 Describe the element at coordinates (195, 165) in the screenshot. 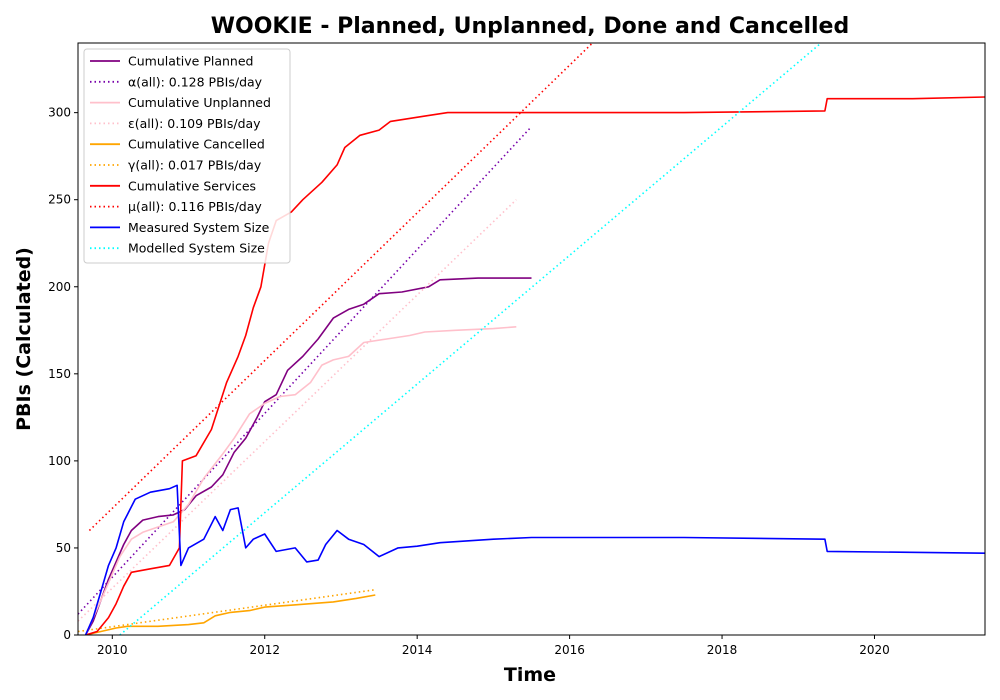

I see `legend-label: γ(all): 0.017 PBIs/day` at that location.